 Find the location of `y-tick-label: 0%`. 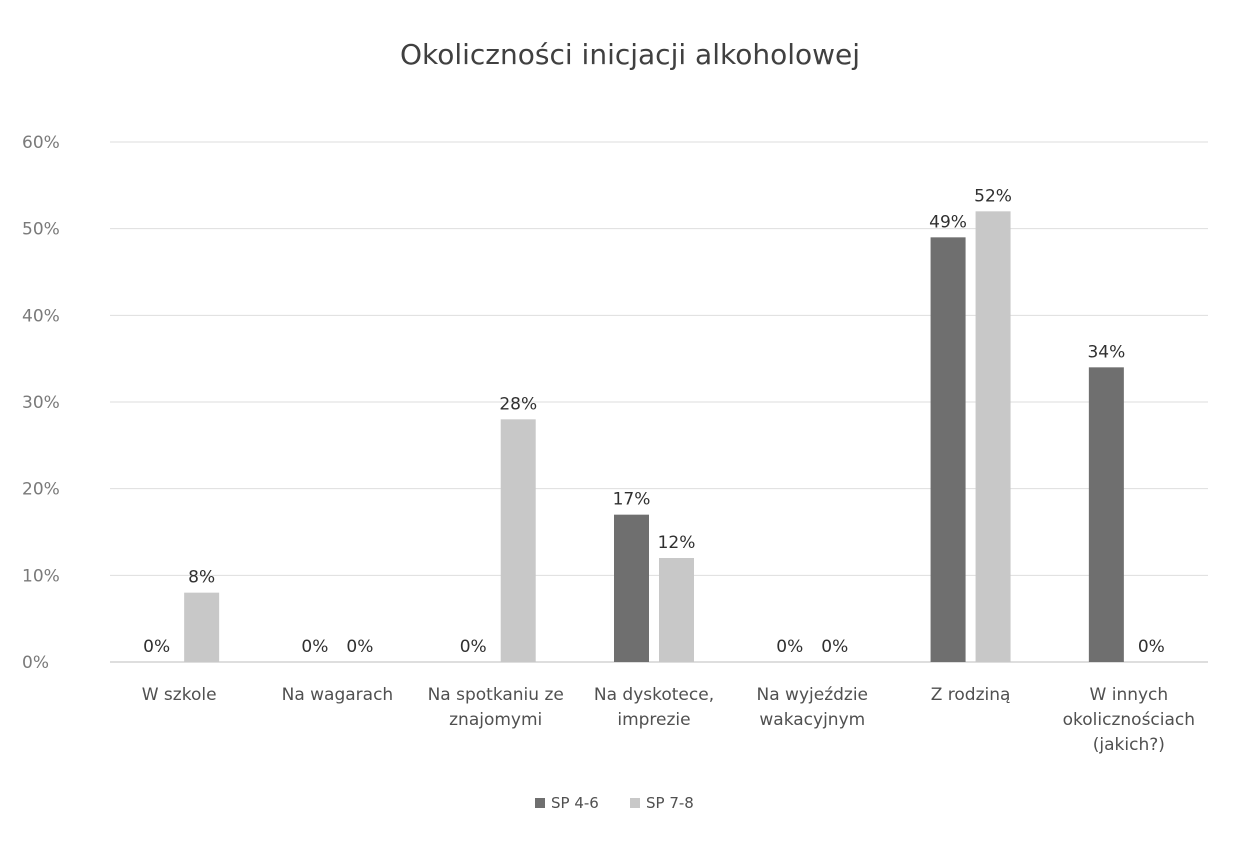

y-tick-label: 0% is located at coordinates (35, 663).